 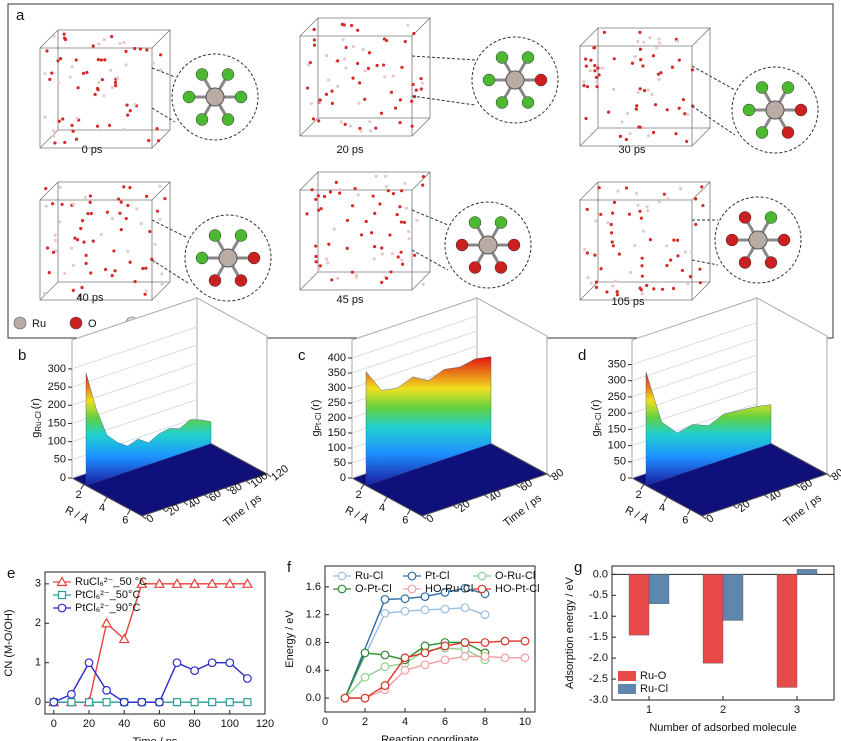 What do you see at coordinates (430, 217) in the screenshot?
I see `zoom-line` at bounding box center [430, 217].